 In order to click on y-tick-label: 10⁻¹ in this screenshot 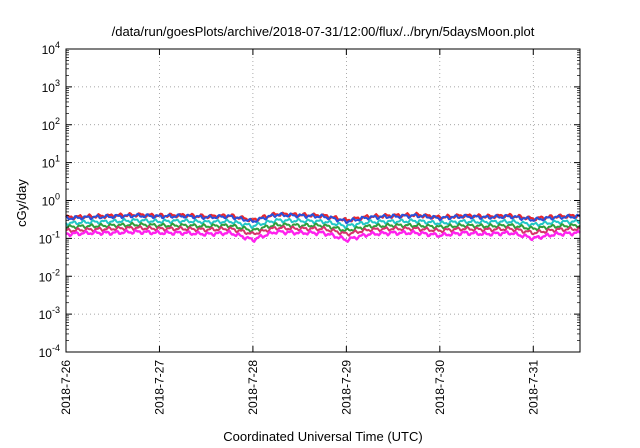, I will do `click(49, 237)`.